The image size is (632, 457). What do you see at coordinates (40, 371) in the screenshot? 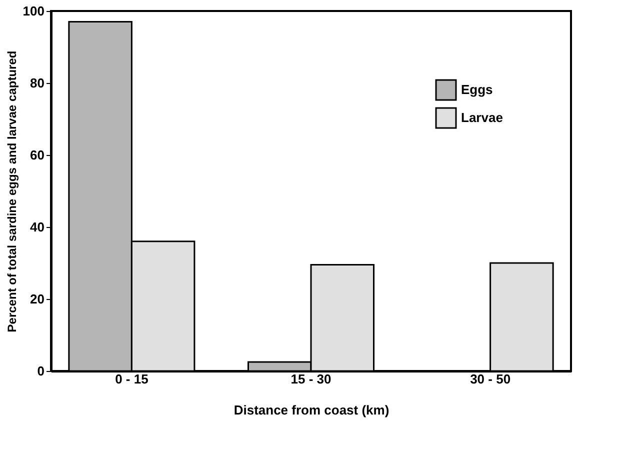
I see `y-tick-label: 0` at bounding box center [40, 371].